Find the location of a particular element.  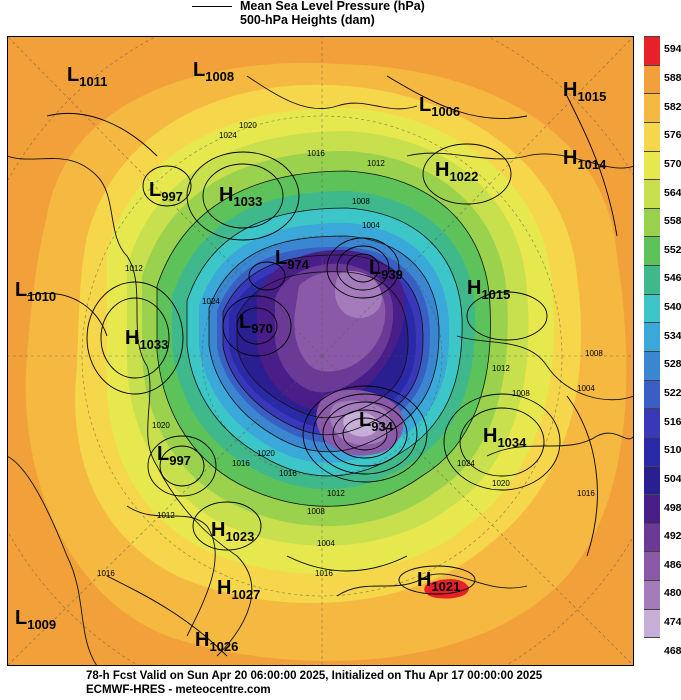

system-pressure-value: 974 is located at coordinates (298, 264).